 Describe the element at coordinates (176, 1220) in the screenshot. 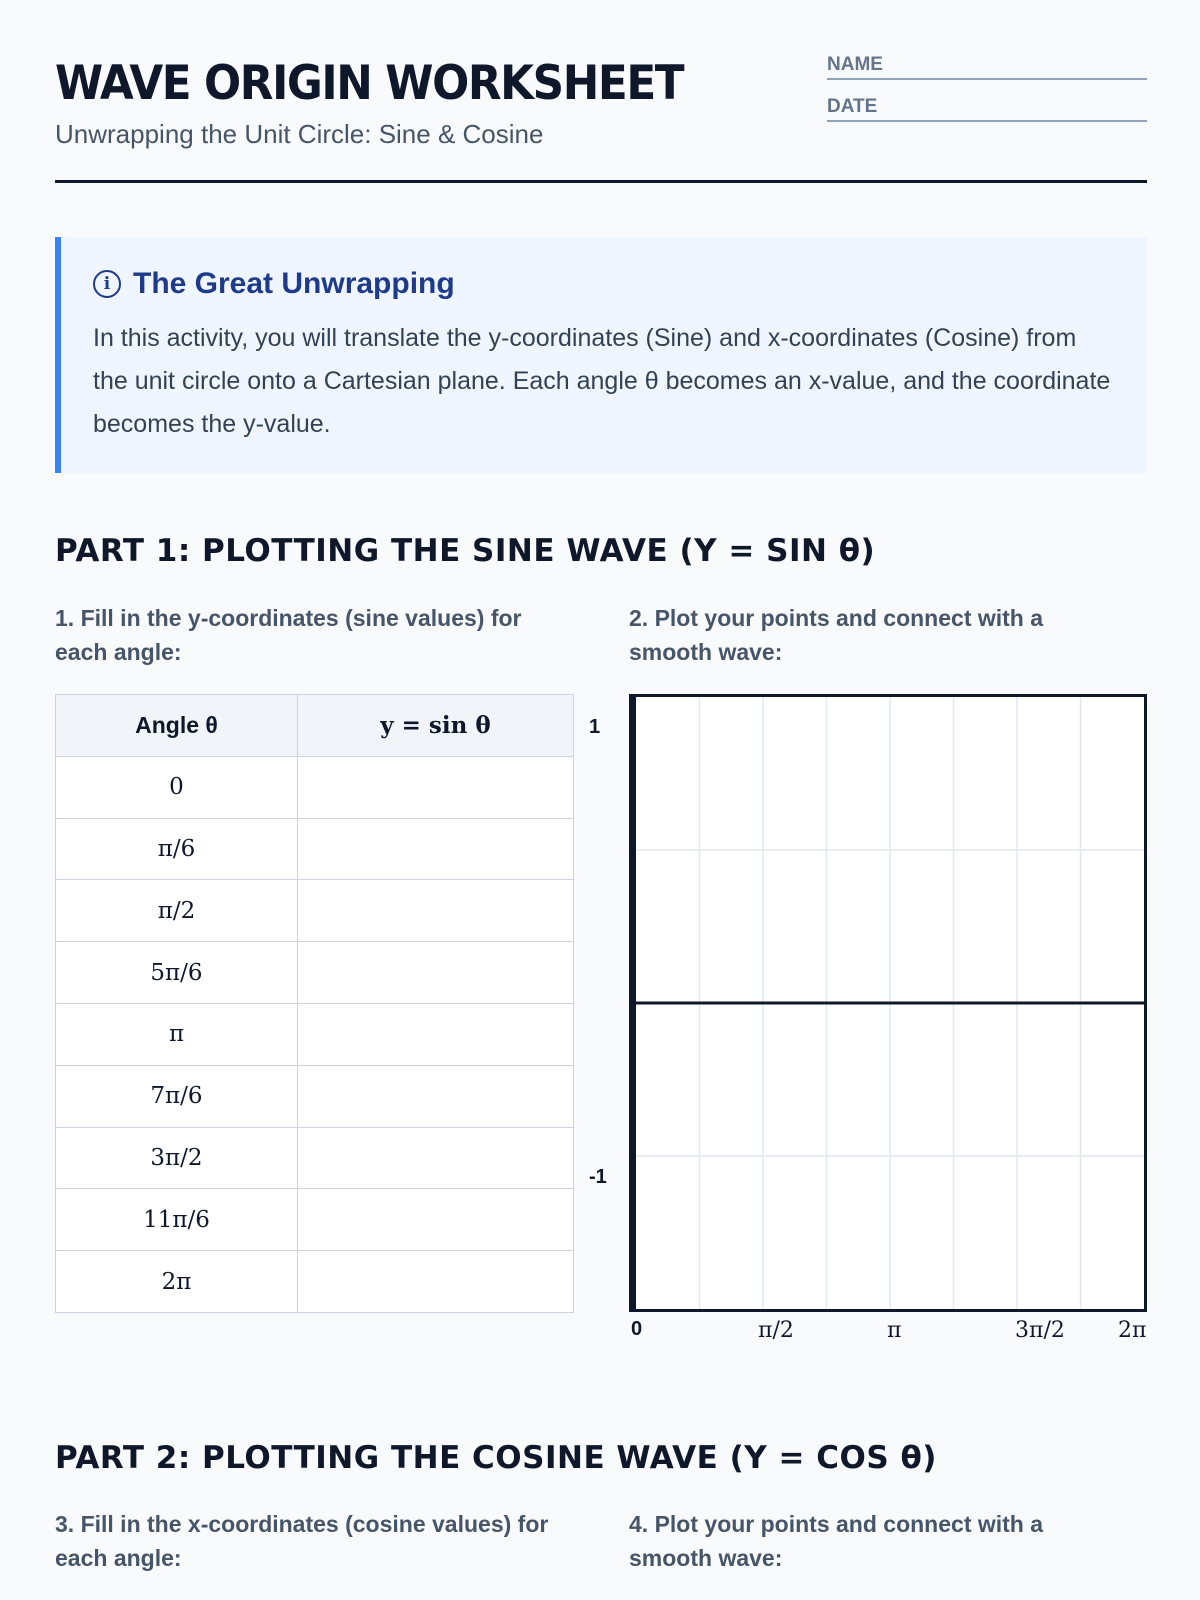

I see `angle-cell: 11π/6` at that location.